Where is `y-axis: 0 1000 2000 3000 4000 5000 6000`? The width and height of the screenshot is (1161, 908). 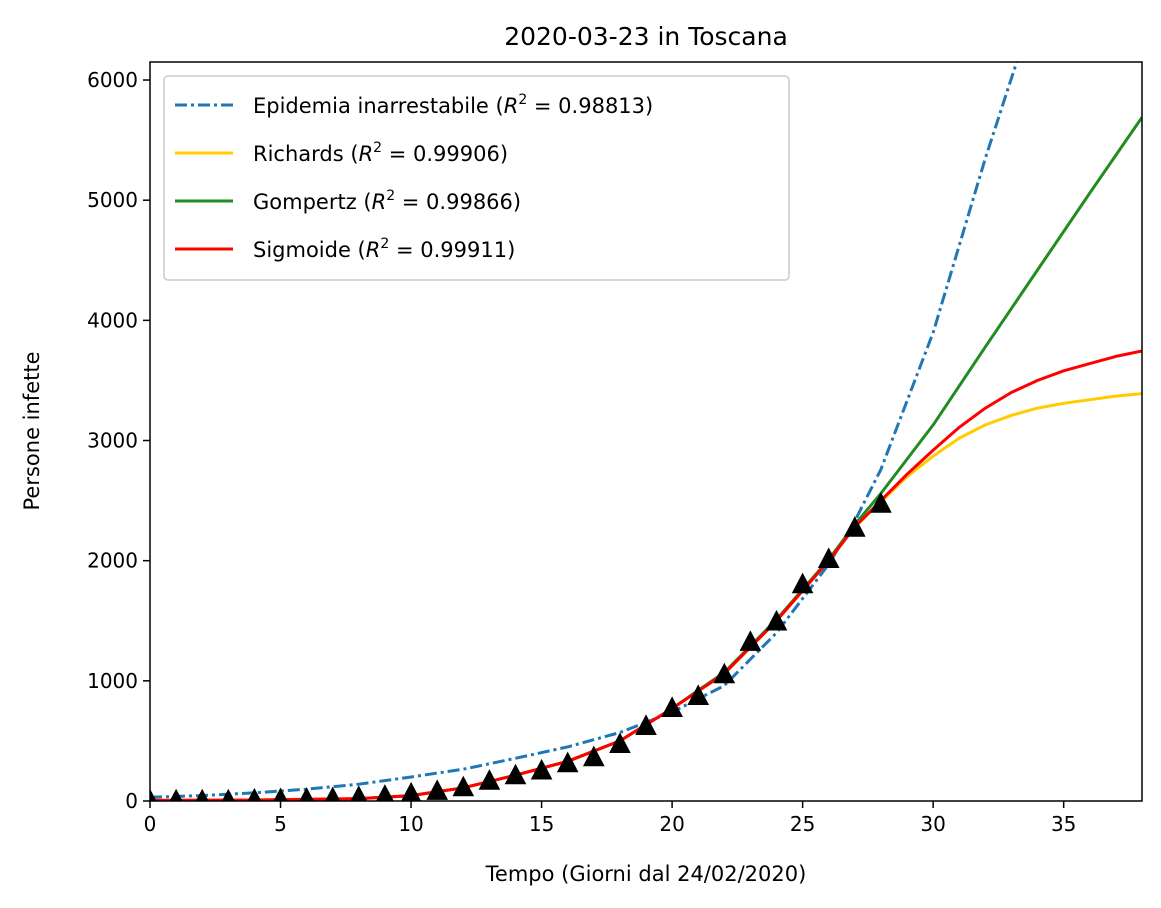 y-axis: 0 1000 2000 3000 4000 5000 6000 is located at coordinates (118, 440).